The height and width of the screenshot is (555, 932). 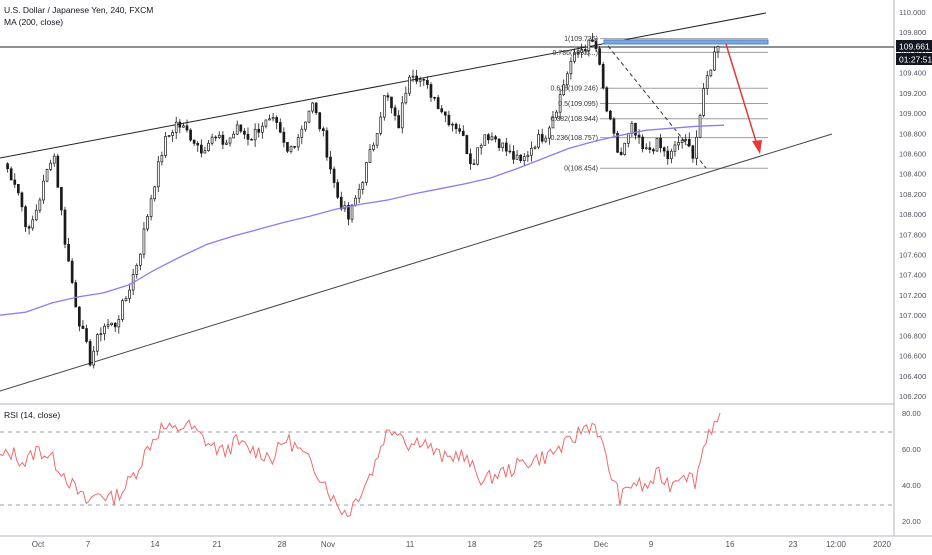 What do you see at coordinates (686, 42) in the screenshot?
I see `resistance-zone` at bounding box center [686, 42].